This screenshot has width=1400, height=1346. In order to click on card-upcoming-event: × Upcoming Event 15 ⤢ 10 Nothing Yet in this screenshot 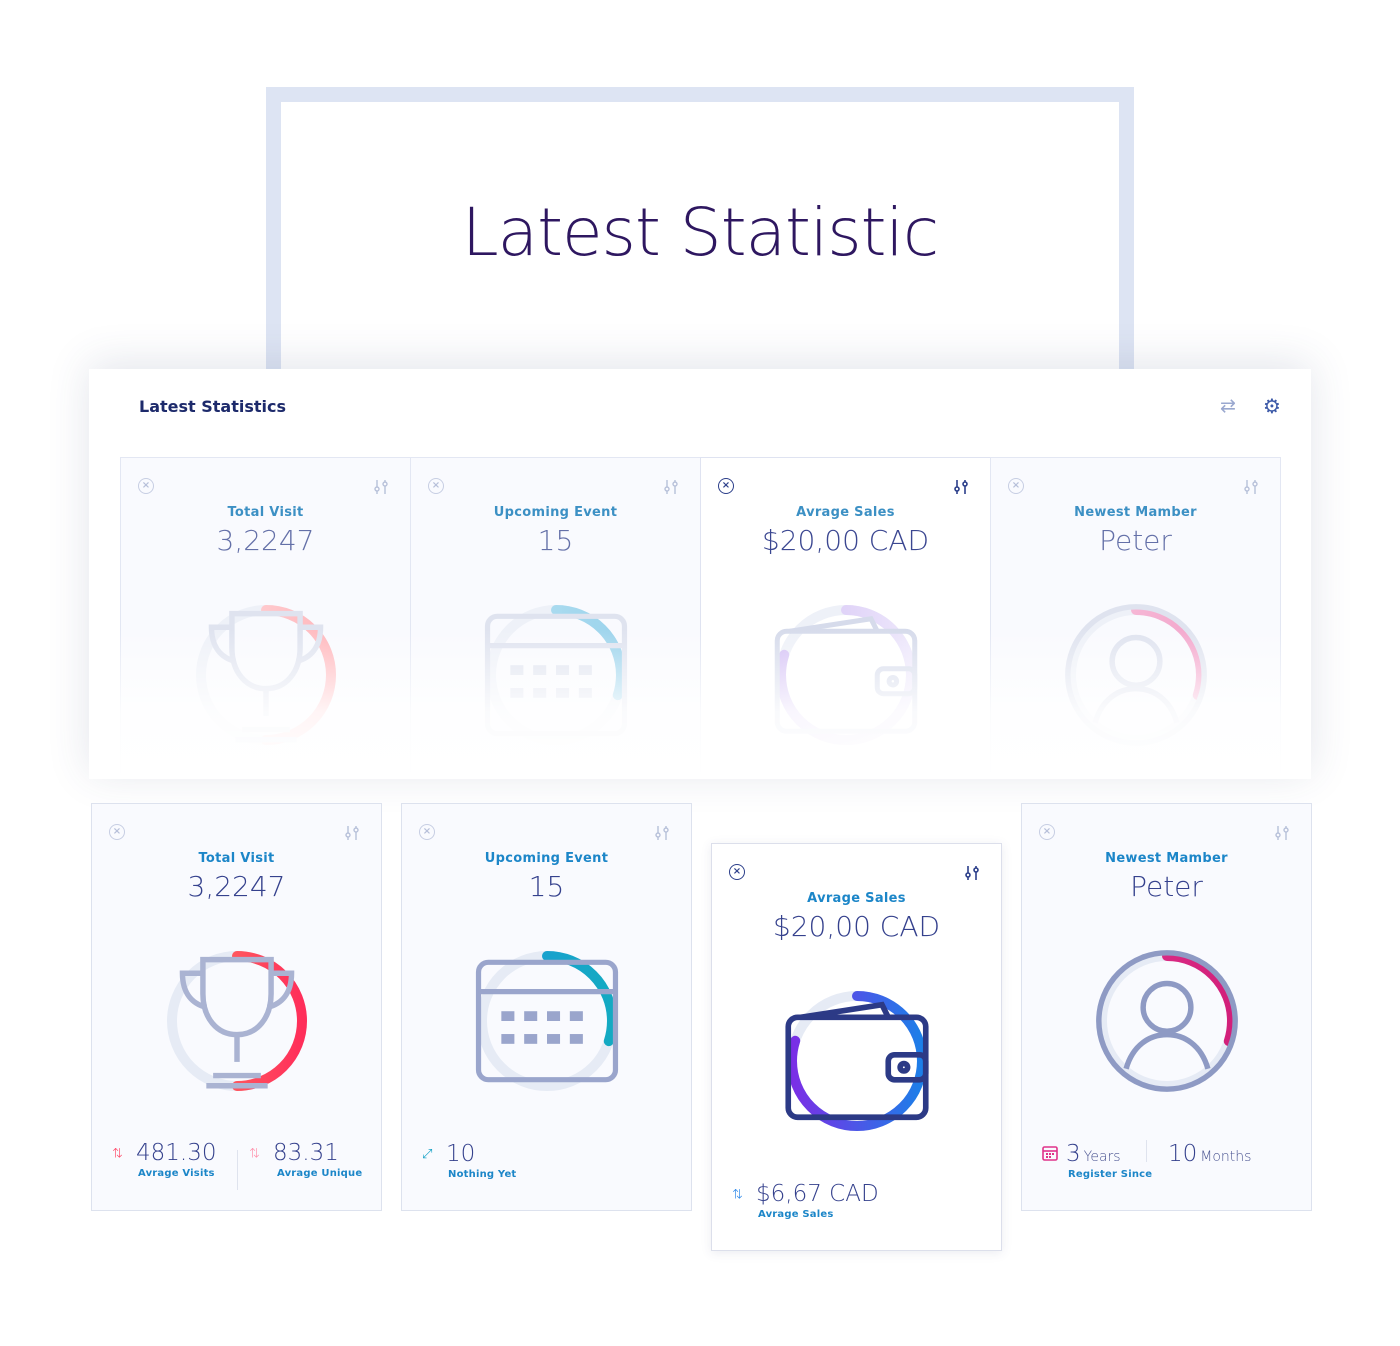, I will do `click(546, 1007)`.